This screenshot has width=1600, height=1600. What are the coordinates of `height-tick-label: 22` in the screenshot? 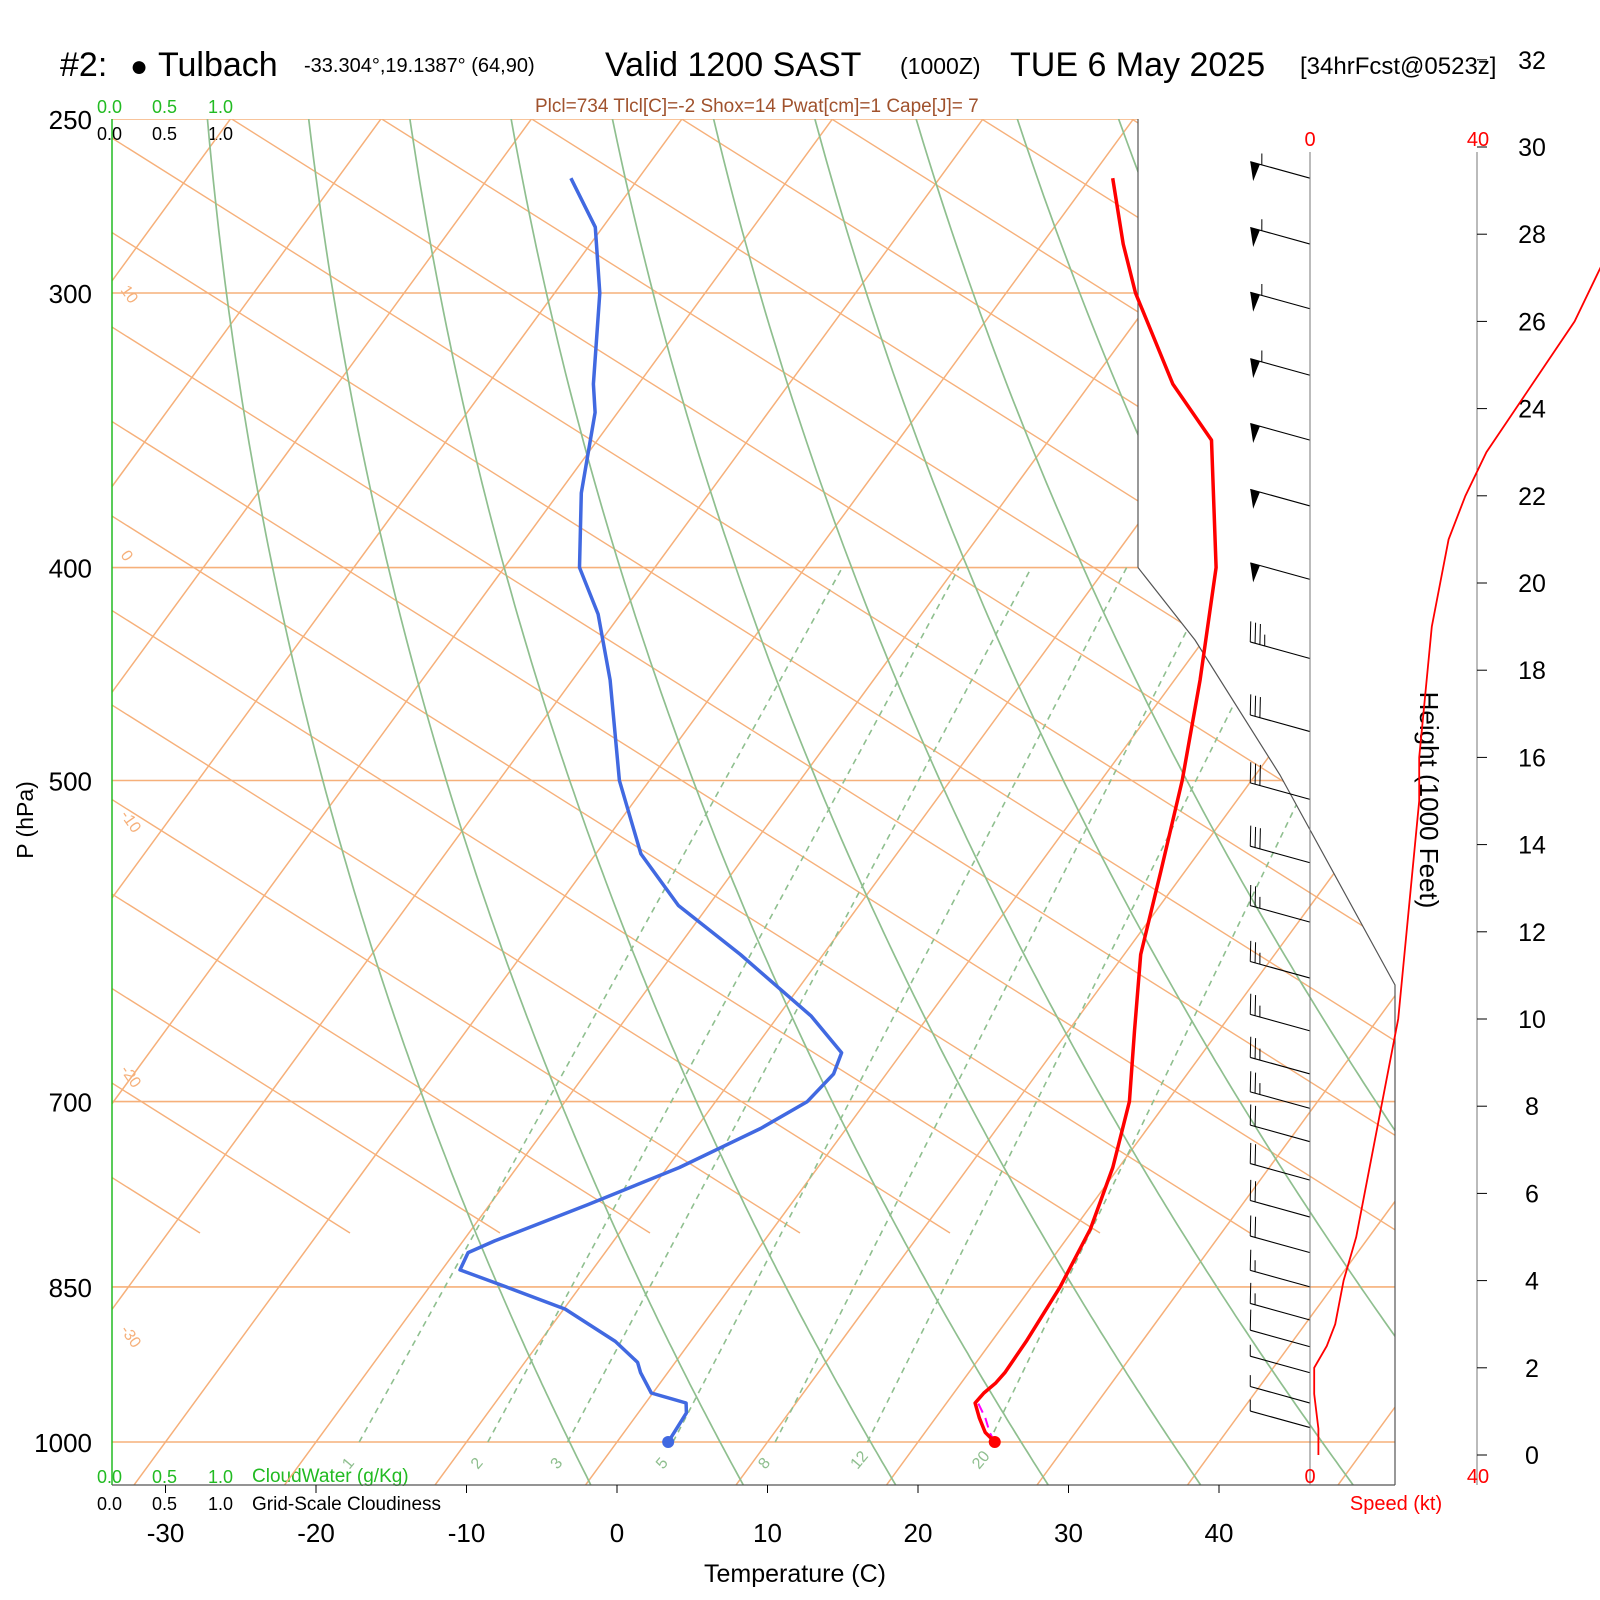 It's located at (1532, 497).